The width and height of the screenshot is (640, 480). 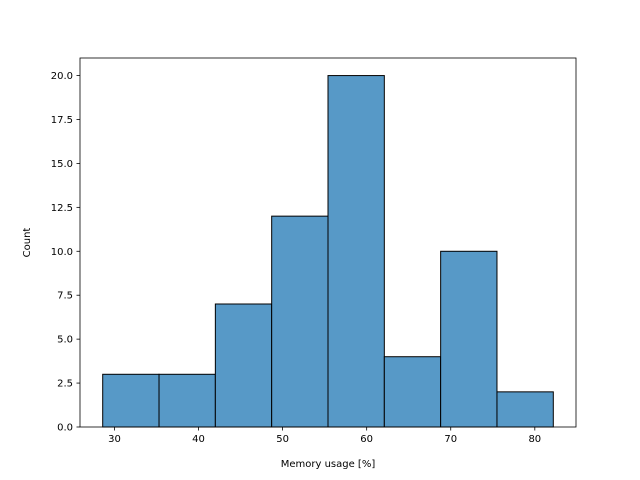 I want to click on y-tick-label: 5.0, so click(x=65, y=340).